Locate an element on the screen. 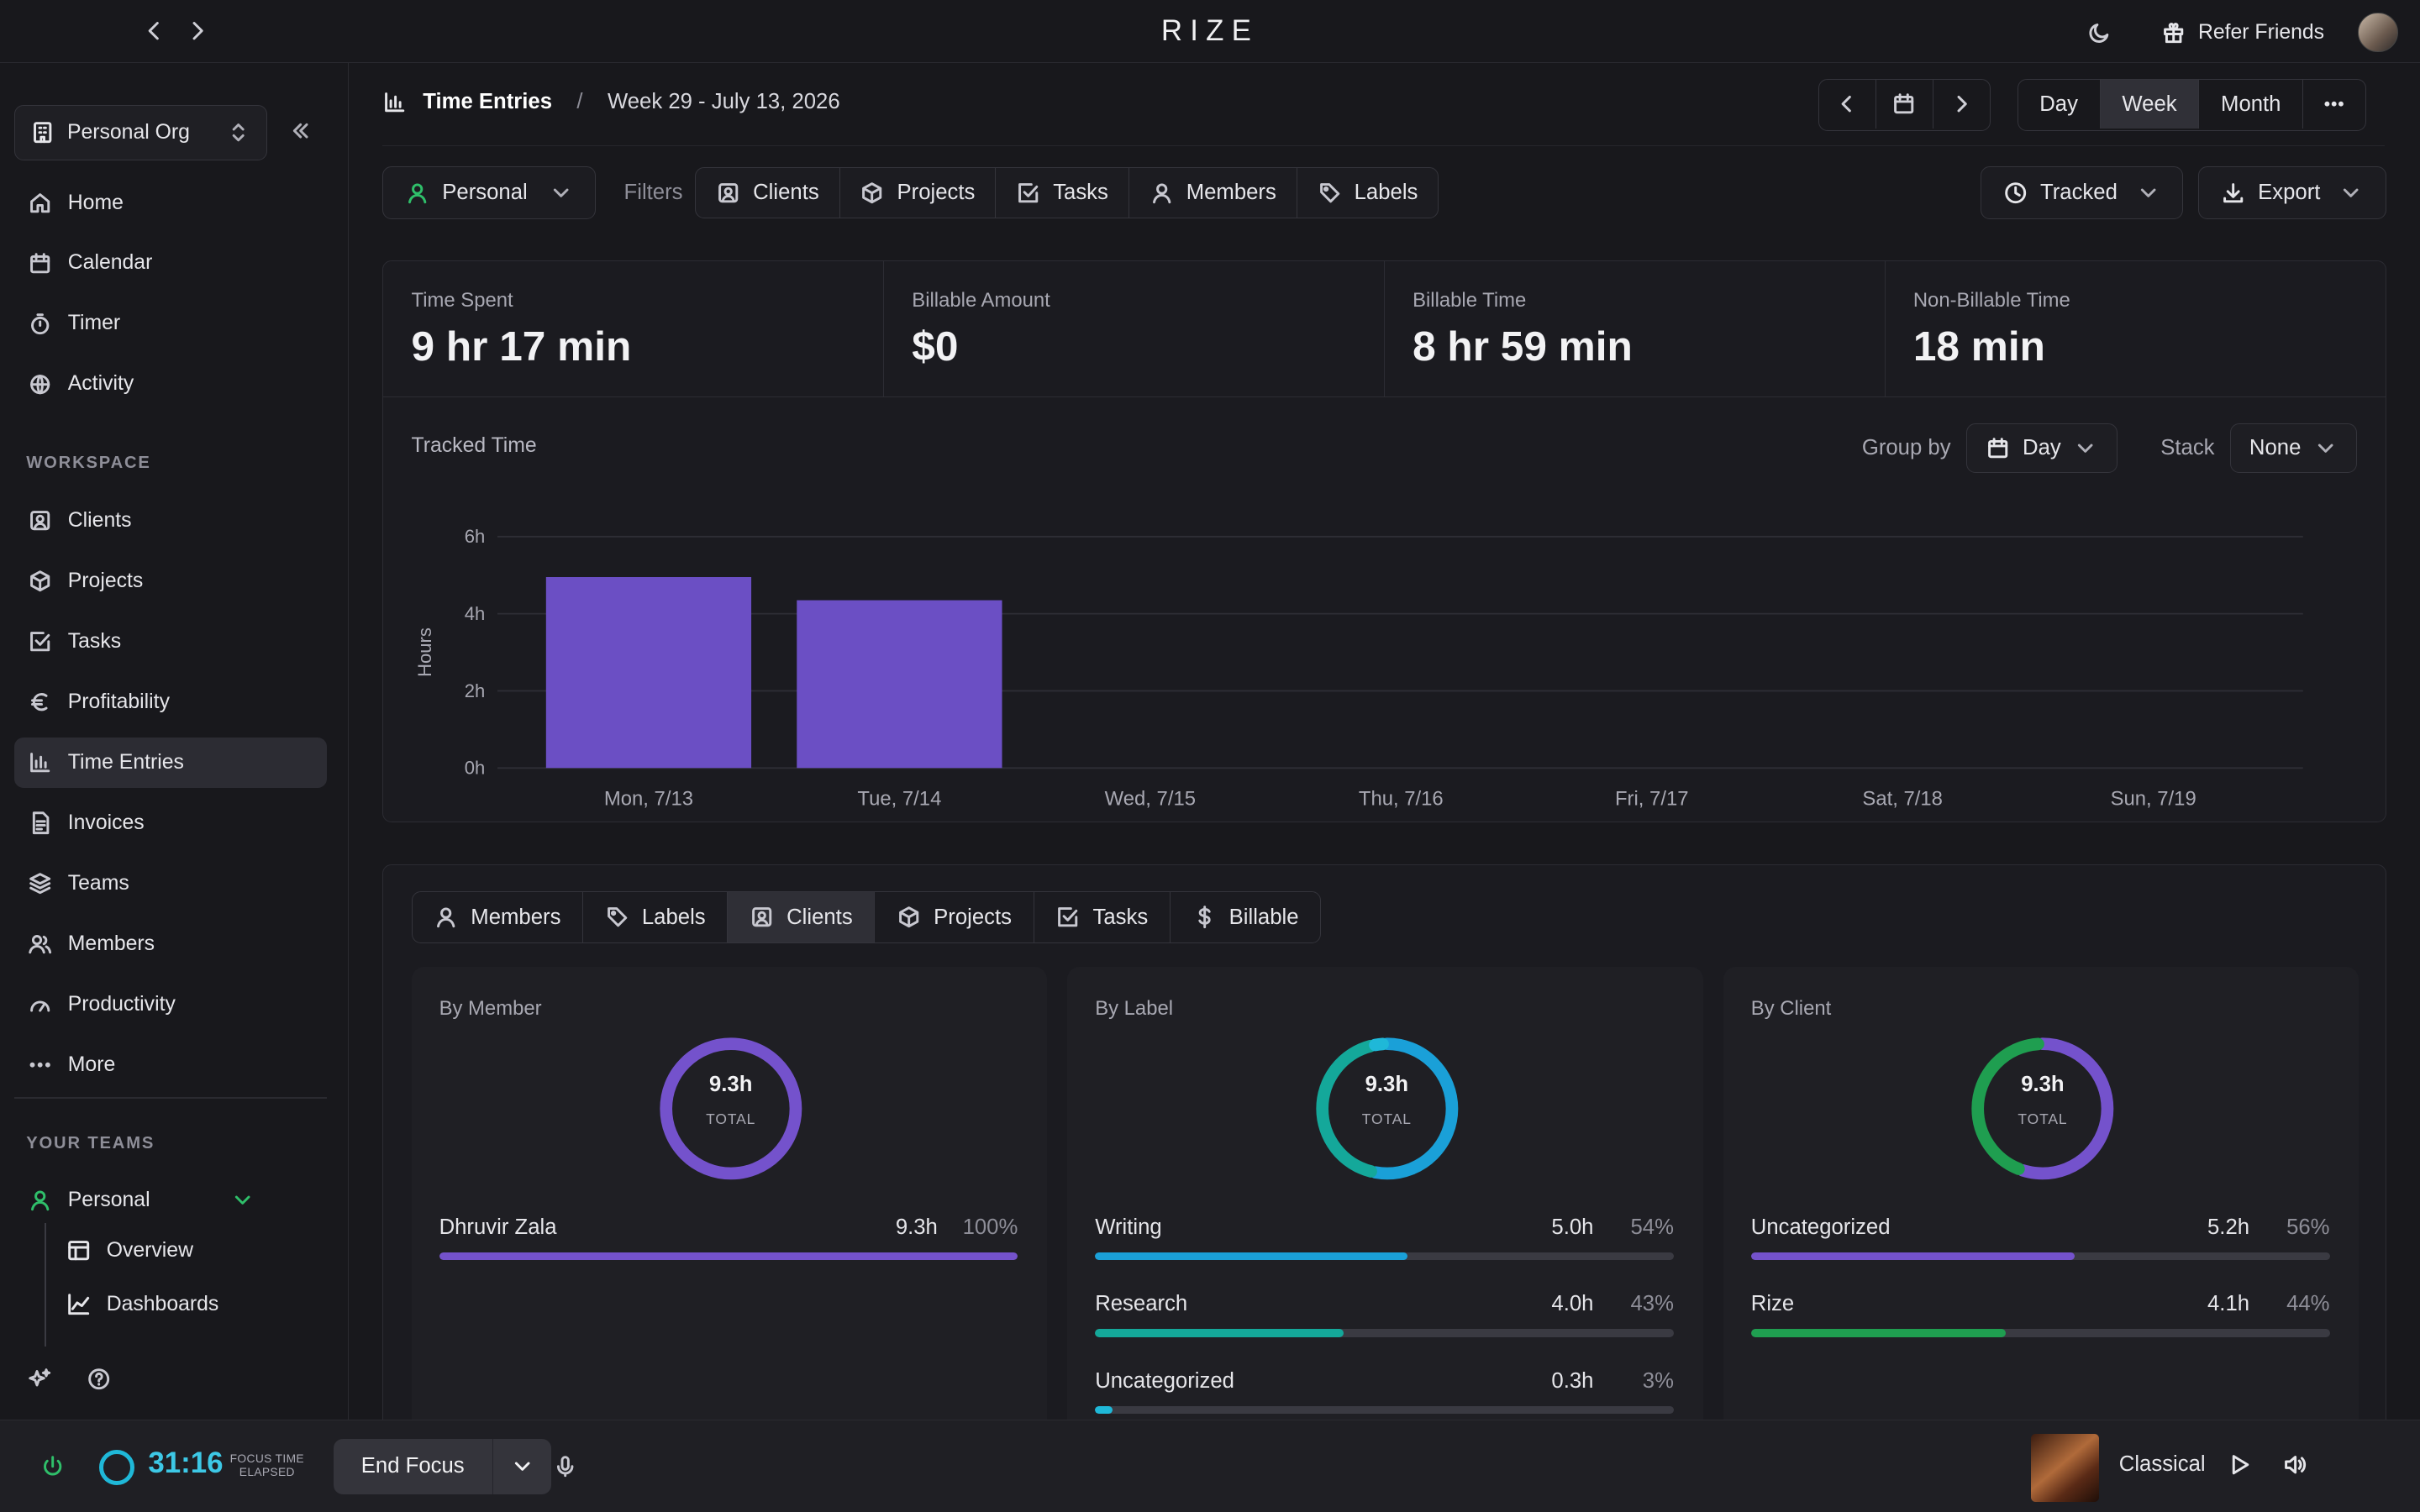 The width and height of the screenshot is (2420, 1512). sidebar-item-calendar: Calendar is located at coordinates (171, 263).